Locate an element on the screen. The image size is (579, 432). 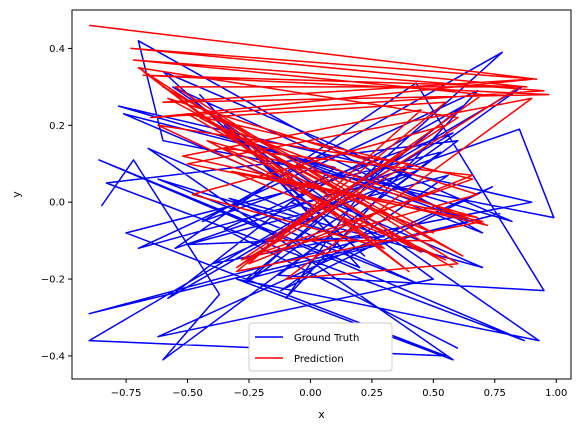
legend-label-ground-truth: Ground Truth is located at coordinates (326, 338).